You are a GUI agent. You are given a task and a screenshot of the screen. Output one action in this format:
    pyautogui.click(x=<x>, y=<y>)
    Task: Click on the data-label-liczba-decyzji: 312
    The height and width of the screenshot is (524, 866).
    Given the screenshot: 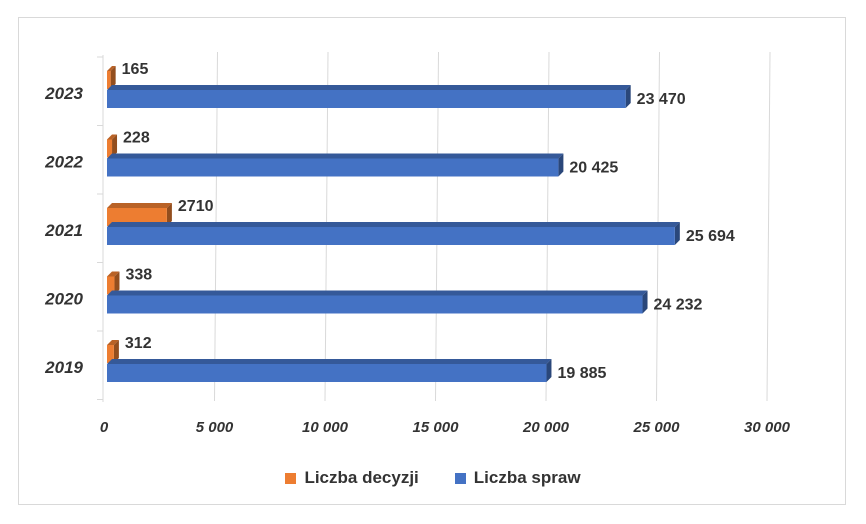 What is the action you would take?
    pyautogui.click(x=138, y=343)
    